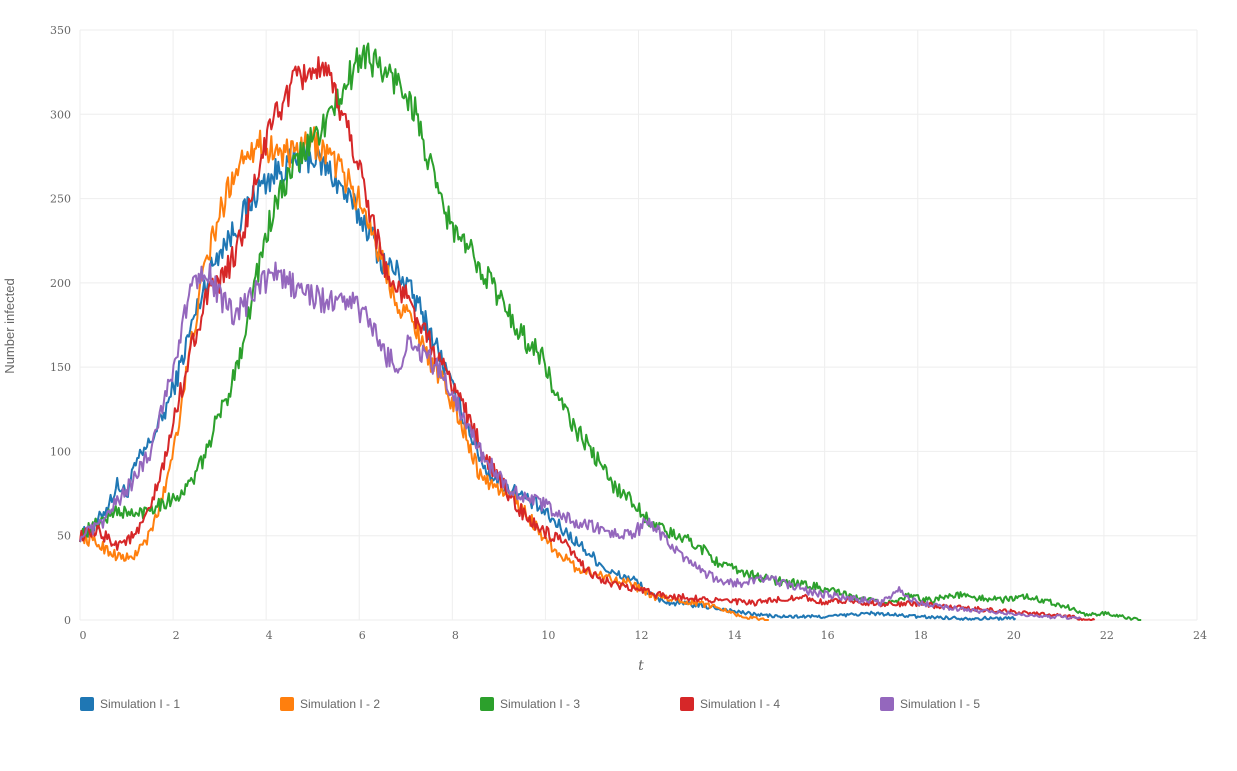 The height and width of the screenshot is (771, 1237). I want to click on x-tick-label: 0, so click(83, 635).